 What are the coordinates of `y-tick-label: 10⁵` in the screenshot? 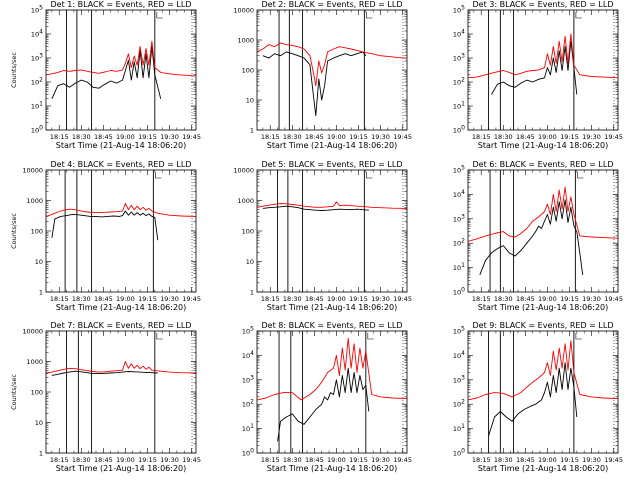 It's located at (37, 10).